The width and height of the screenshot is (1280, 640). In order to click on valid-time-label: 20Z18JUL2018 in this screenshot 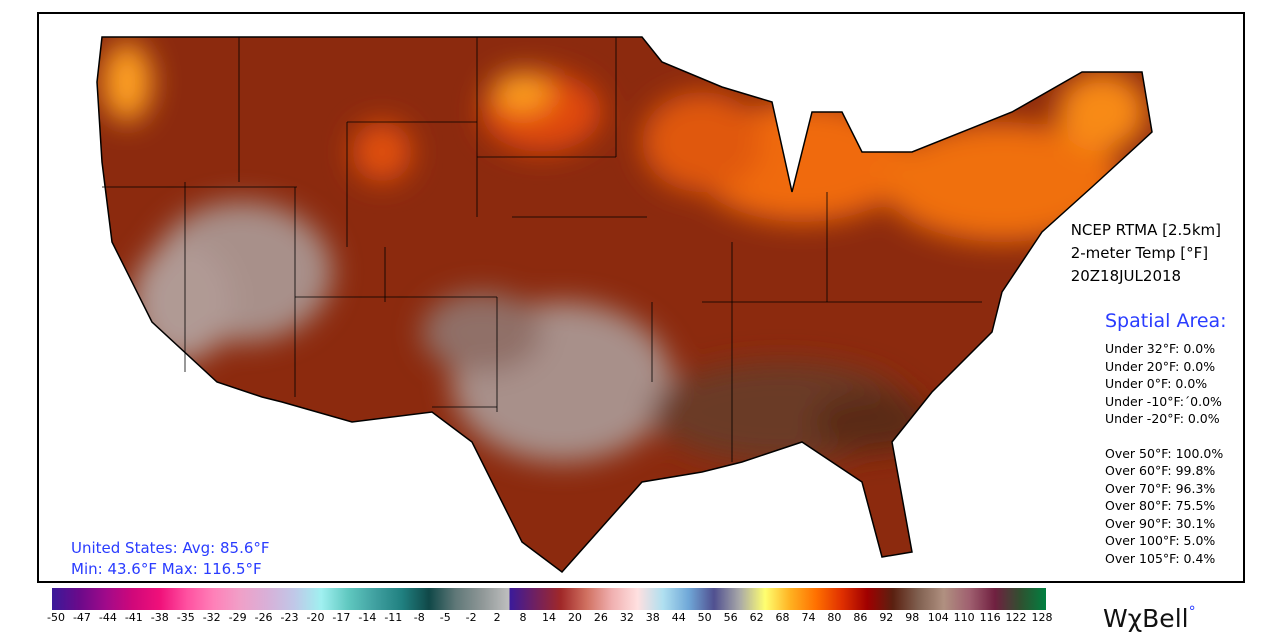, I will do `click(1126, 276)`.